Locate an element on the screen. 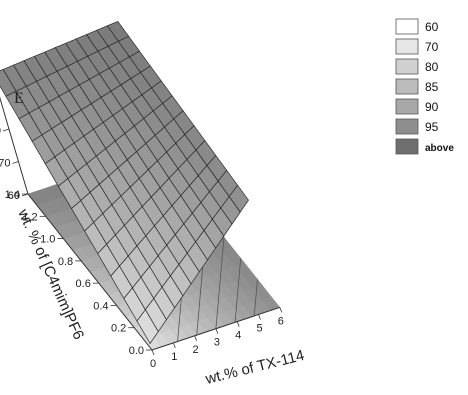  legend-label: 85 is located at coordinates (432, 87).